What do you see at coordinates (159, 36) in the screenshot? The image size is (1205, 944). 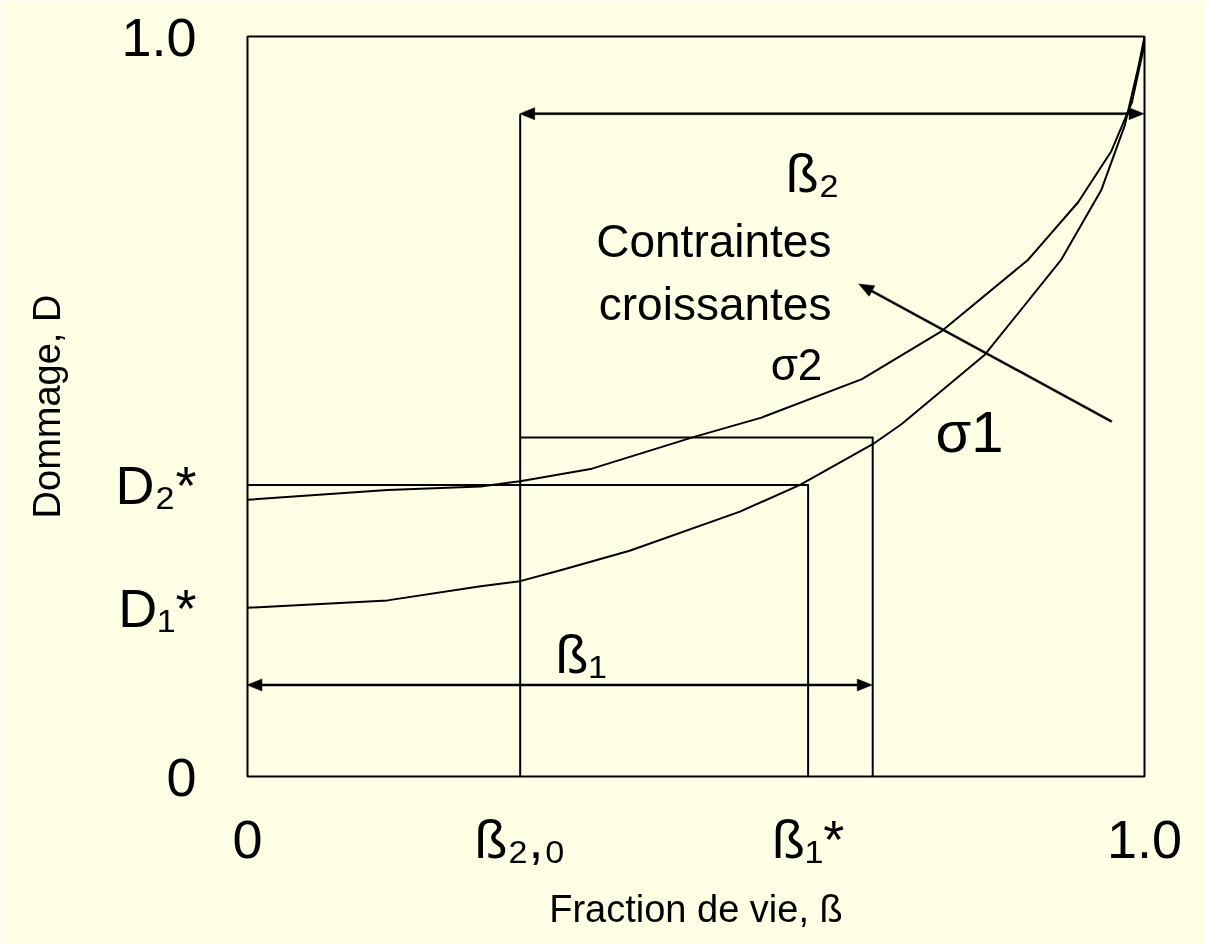 I see `y-tick-label: 1.0` at bounding box center [159, 36].